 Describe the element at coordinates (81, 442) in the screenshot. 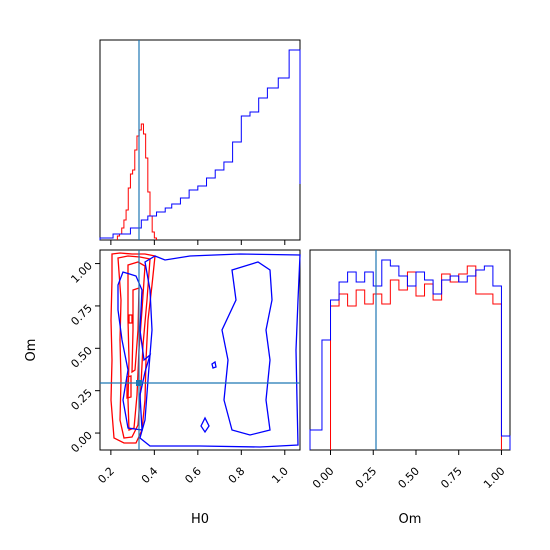

I see `ytick-label: 0.00` at that location.